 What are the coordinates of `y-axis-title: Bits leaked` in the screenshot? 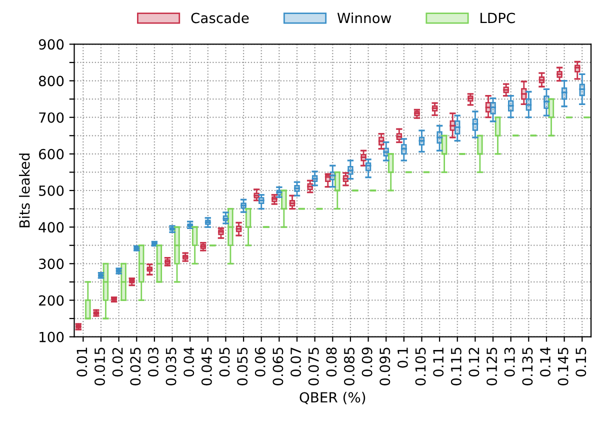 It's located at (24, 191).